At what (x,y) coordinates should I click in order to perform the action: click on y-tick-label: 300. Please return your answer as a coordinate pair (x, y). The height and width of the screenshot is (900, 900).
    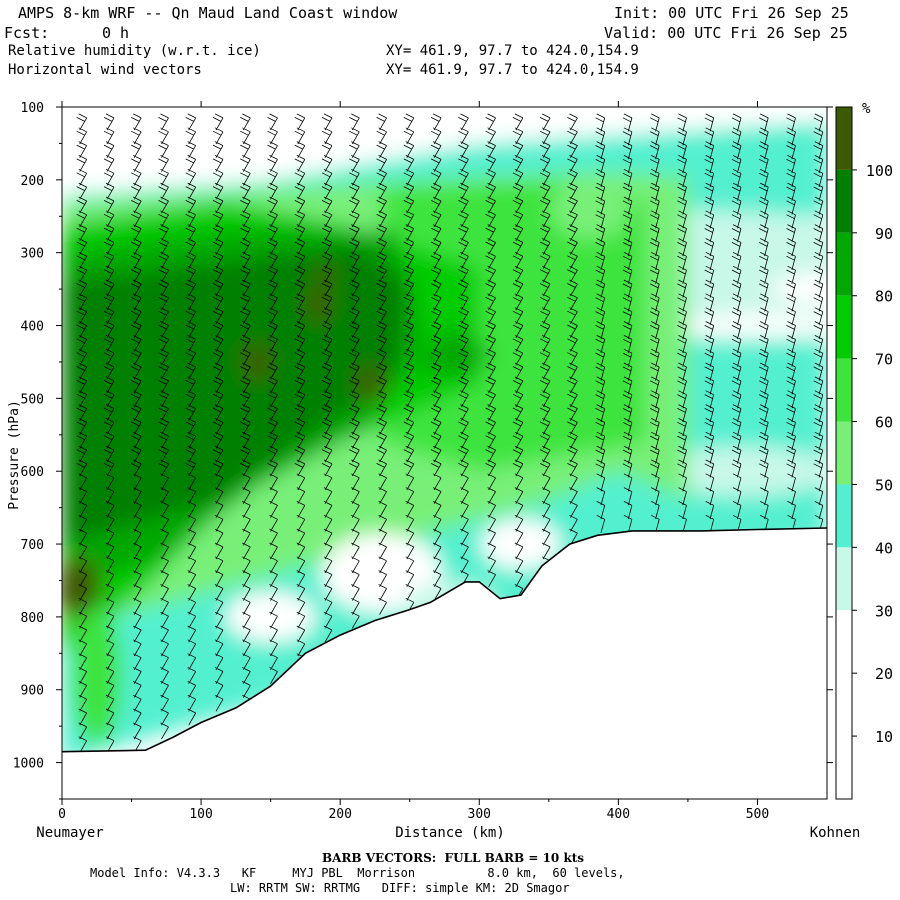
    Looking at the image, I should click on (32, 254).